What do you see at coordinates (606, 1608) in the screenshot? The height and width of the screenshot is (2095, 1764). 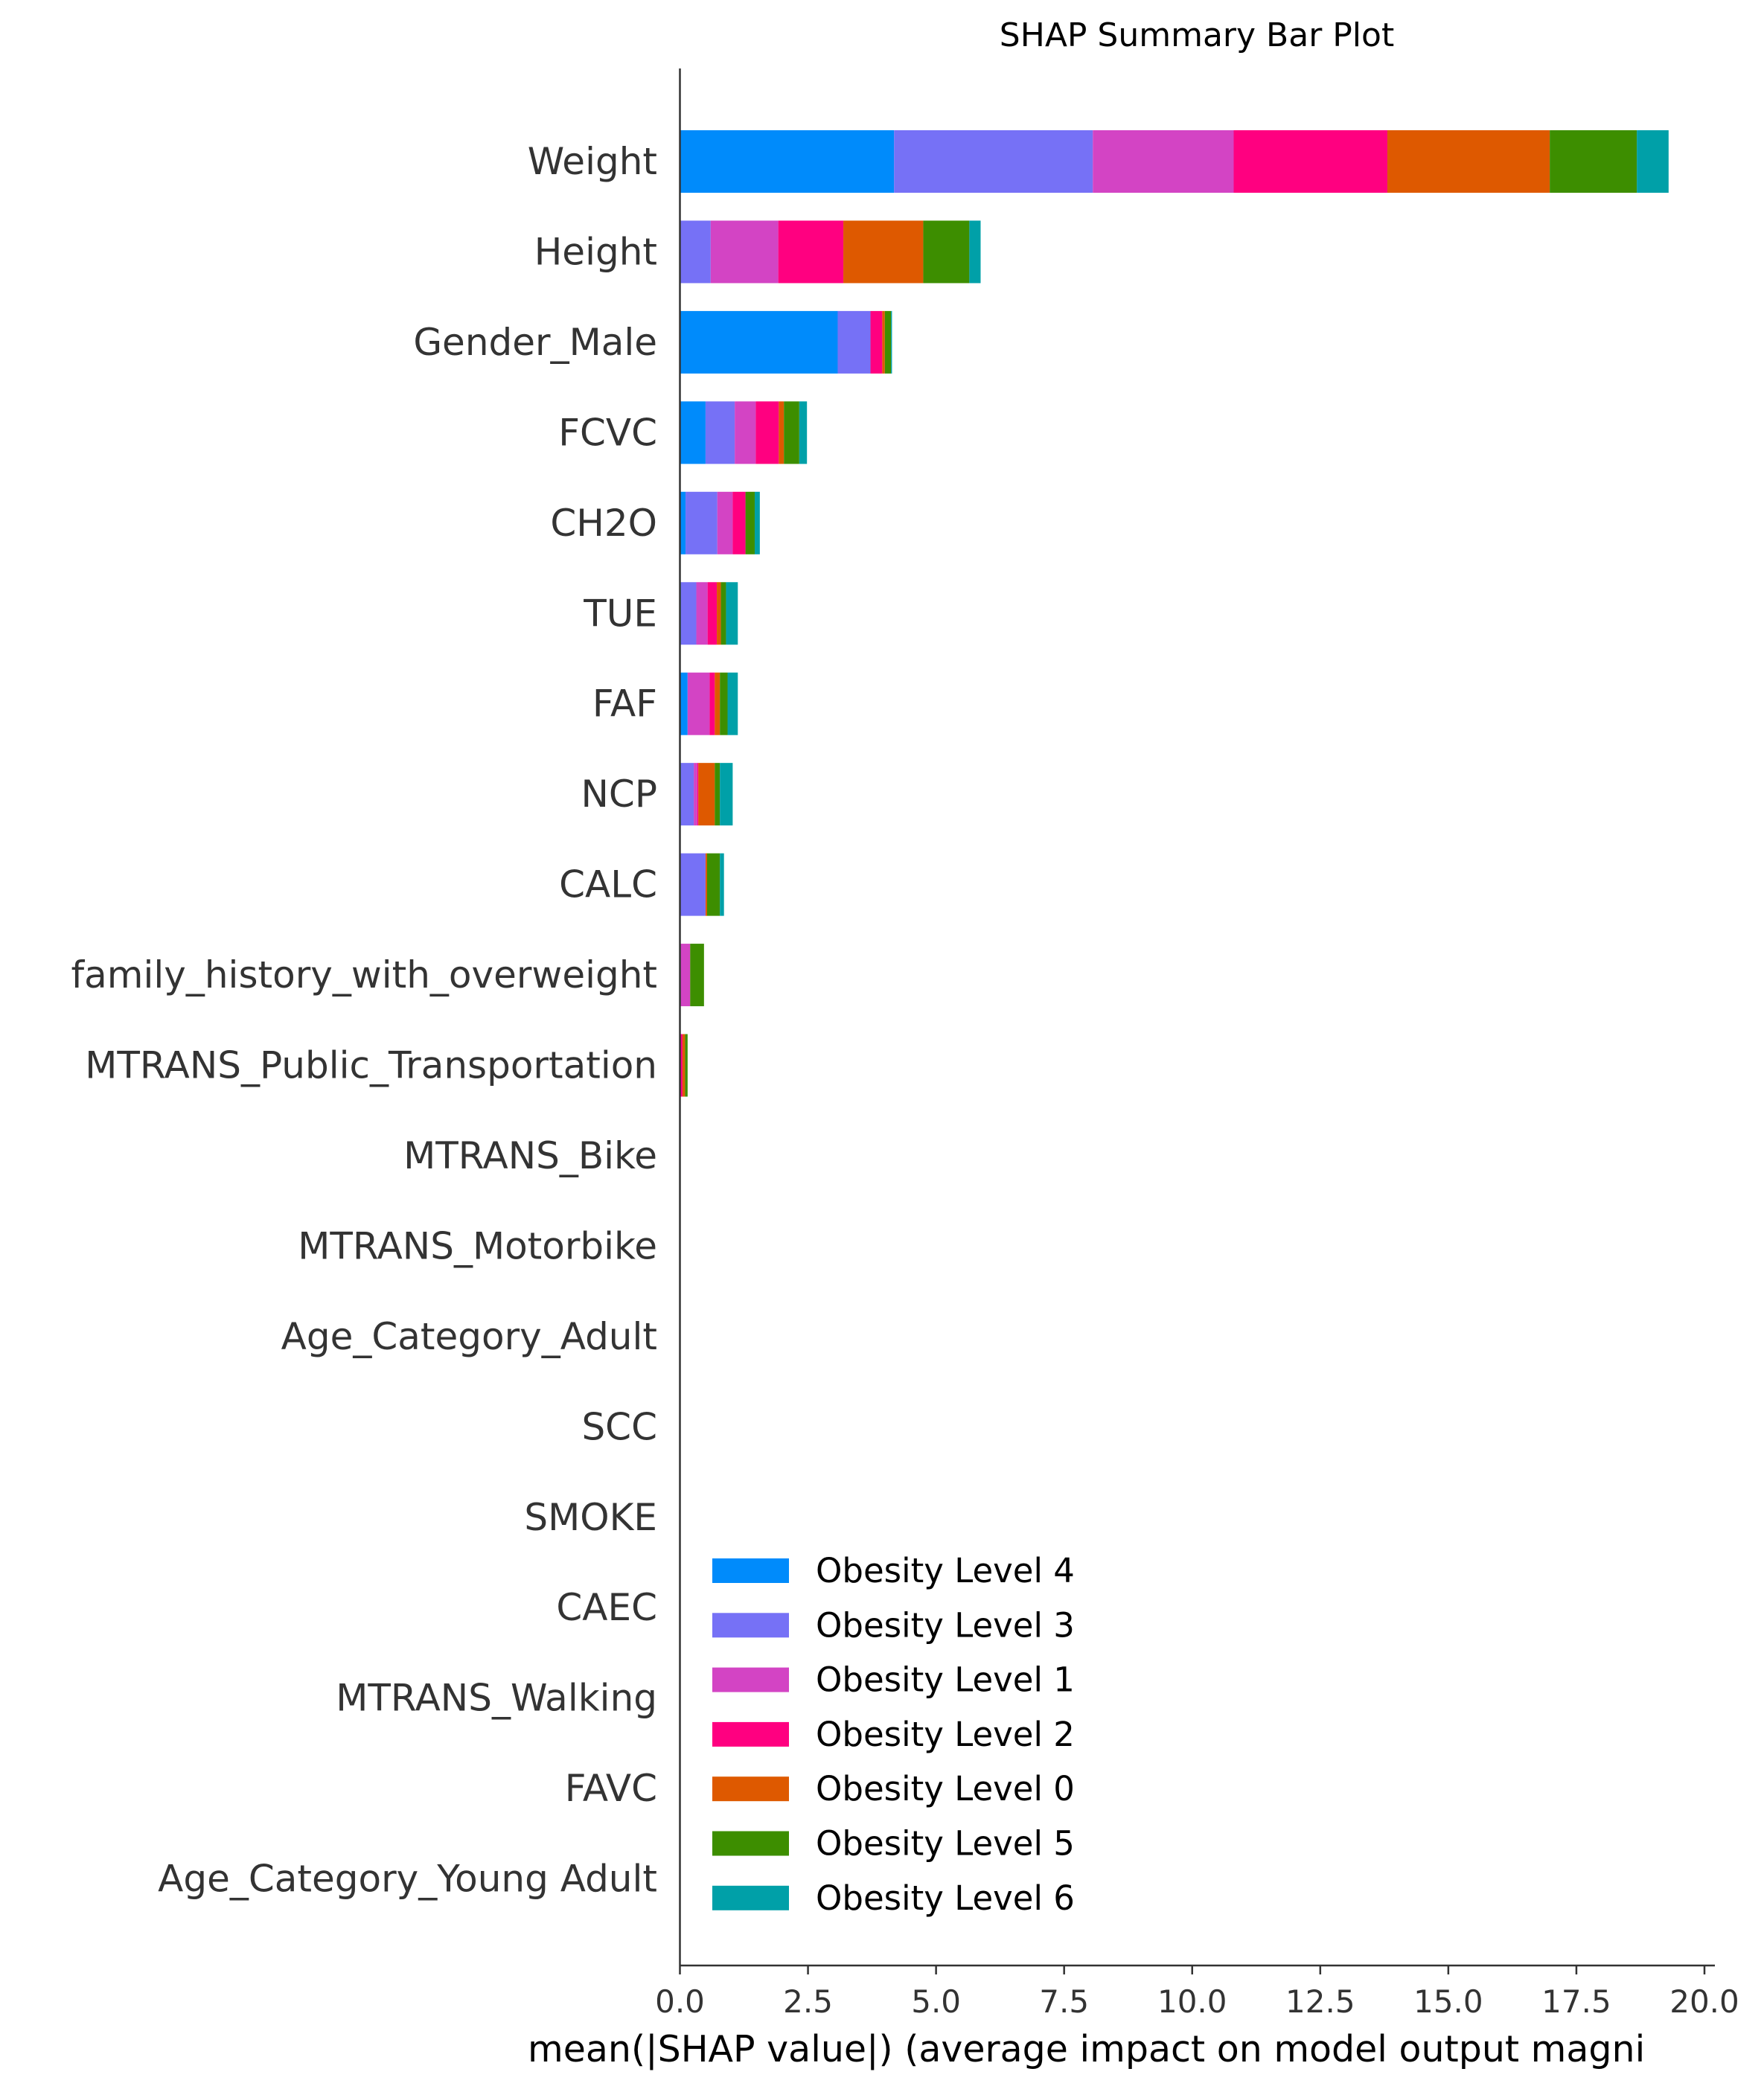 I see `feature-label: CAEC` at bounding box center [606, 1608].